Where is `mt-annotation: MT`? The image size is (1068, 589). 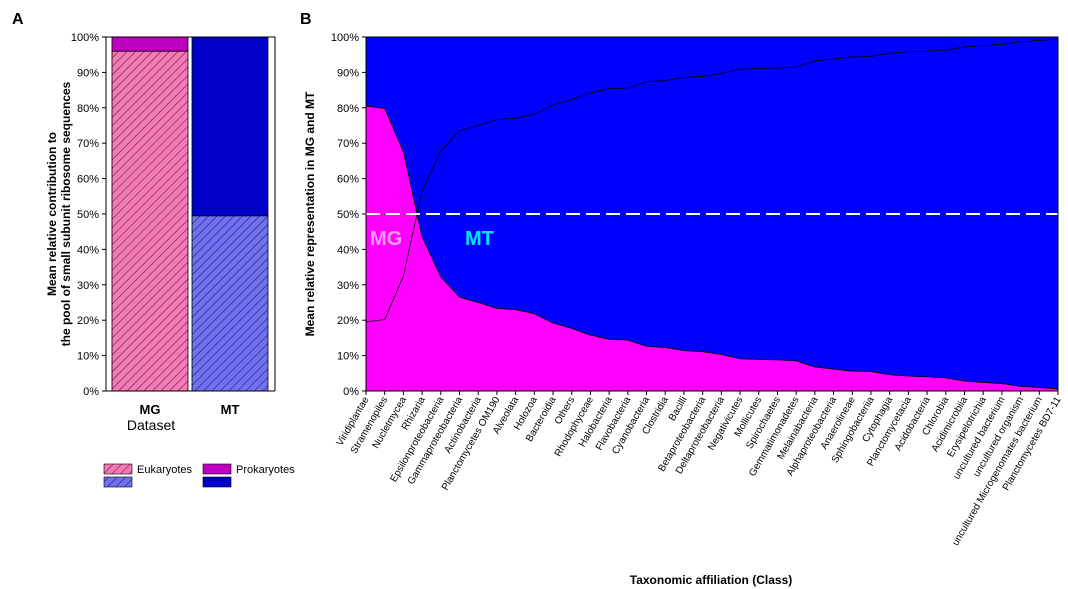
mt-annotation: MT is located at coordinates (479, 239).